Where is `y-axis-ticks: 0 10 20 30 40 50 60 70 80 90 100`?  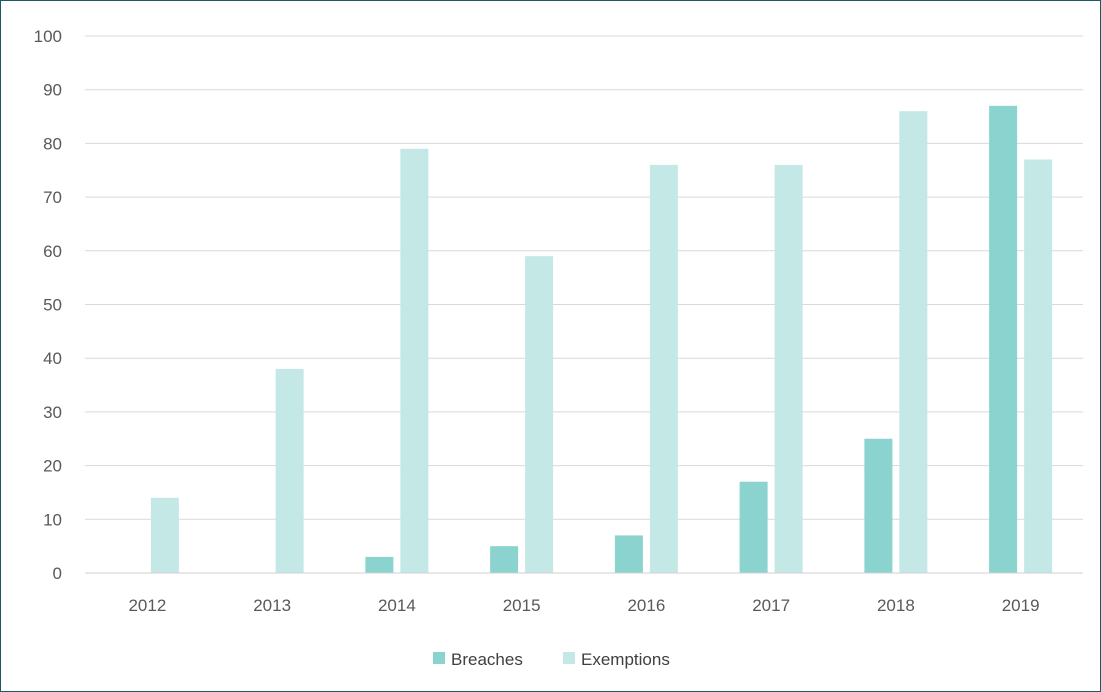 y-axis-ticks: 0 10 20 30 40 50 60 70 80 90 100 is located at coordinates (48, 305).